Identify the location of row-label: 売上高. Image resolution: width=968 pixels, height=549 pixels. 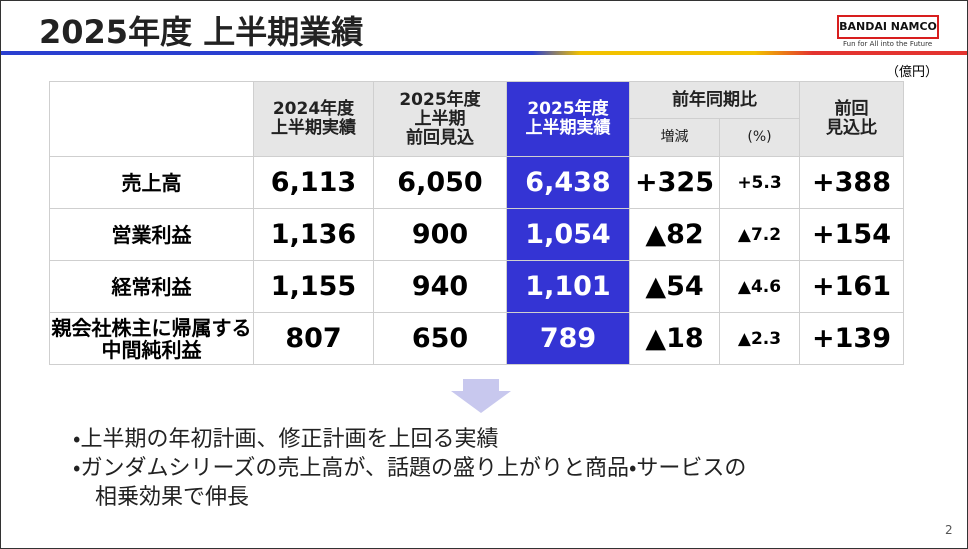
(151, 182).